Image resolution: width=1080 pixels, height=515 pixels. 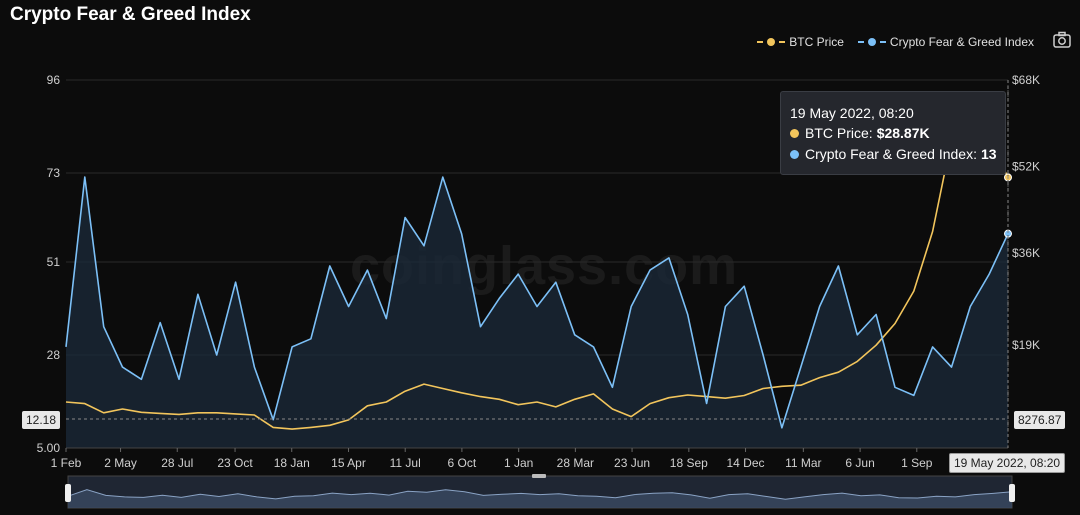 I want to click on x-tick-label: 6 Jun, so click(x=859, y=463).